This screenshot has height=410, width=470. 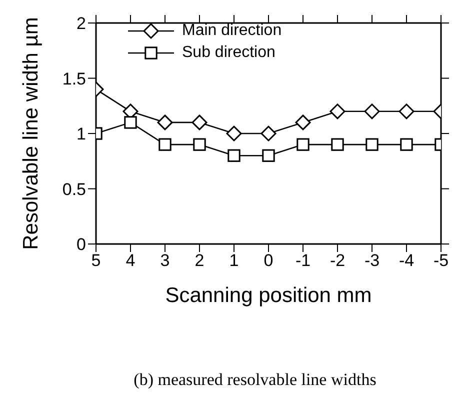 I want to click on x-tick-label: -4, so click(x=406, y=260).